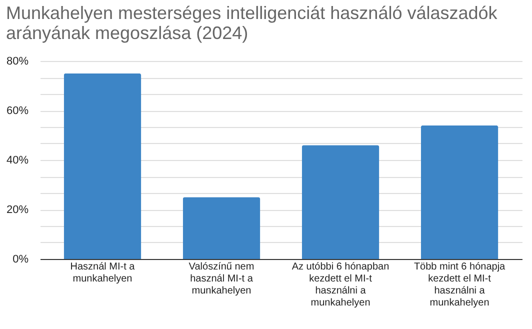 The height and width of the screenshot is (329, 532). What do you see at coordinates (17, 160) in the screenshot?
I see `y-tick-label: 40%` at bounding box center [17, 160].